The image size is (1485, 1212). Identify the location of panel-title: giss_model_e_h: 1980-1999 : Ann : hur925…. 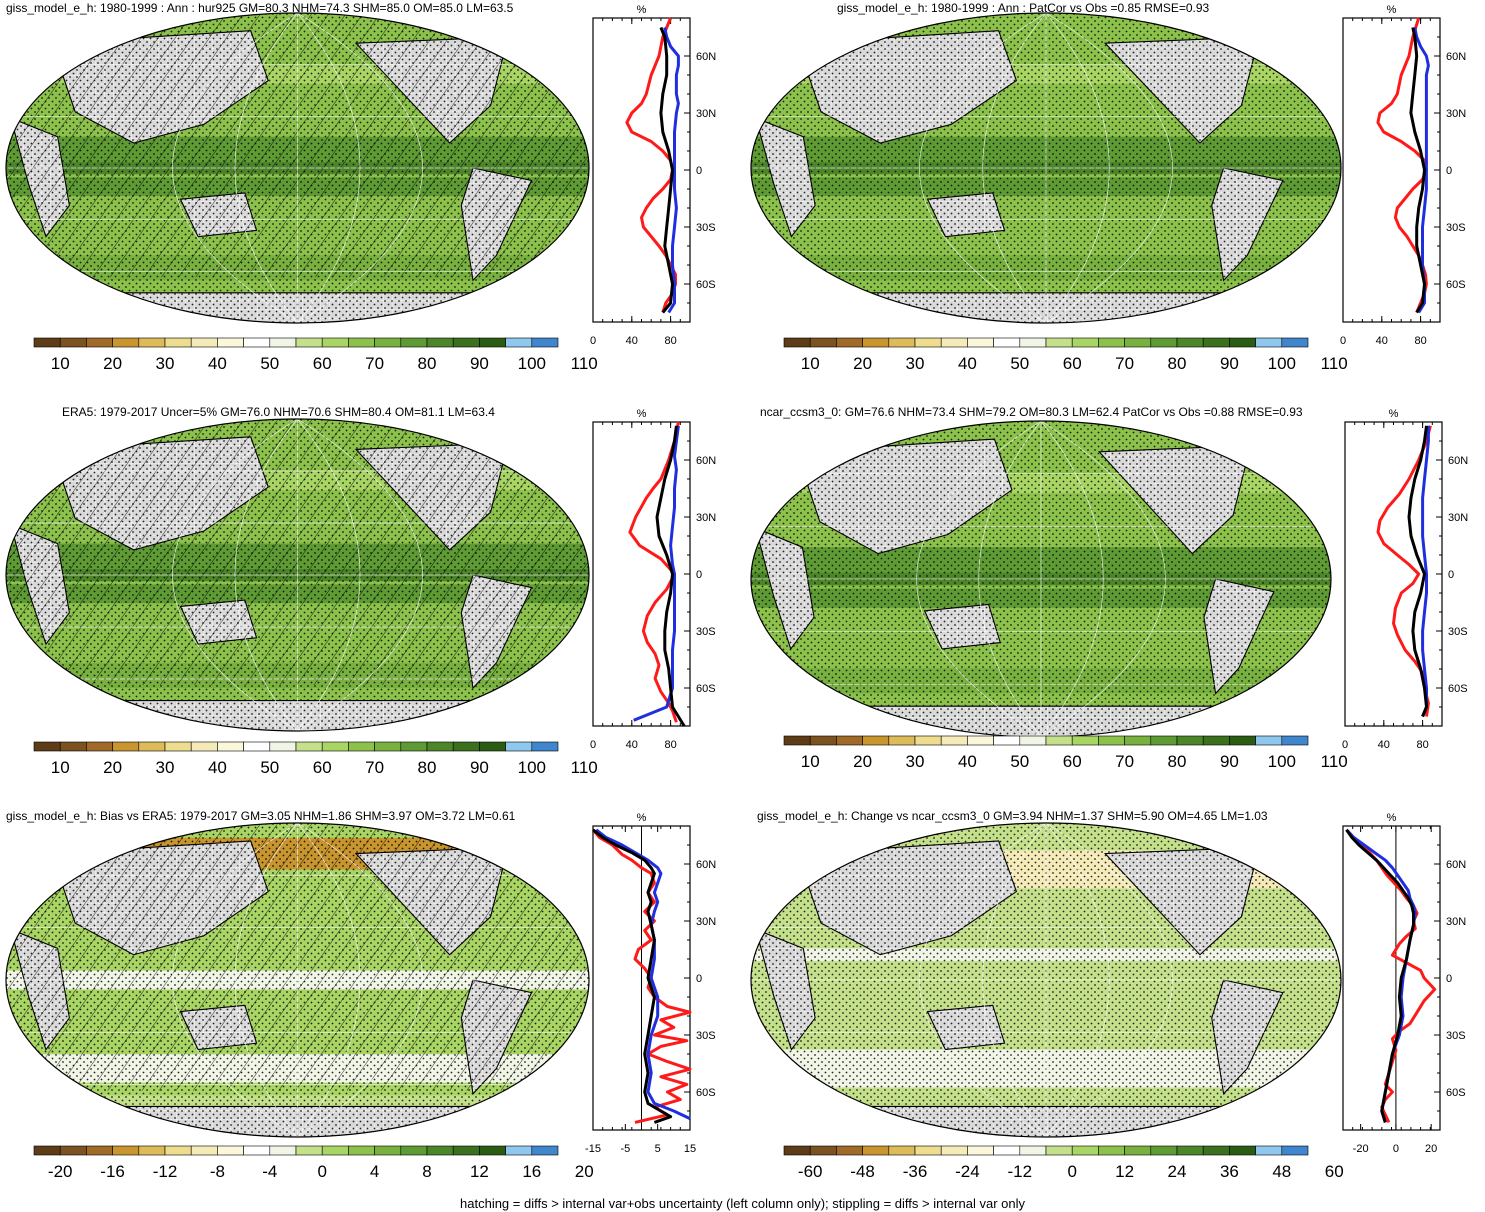
(260, 8).